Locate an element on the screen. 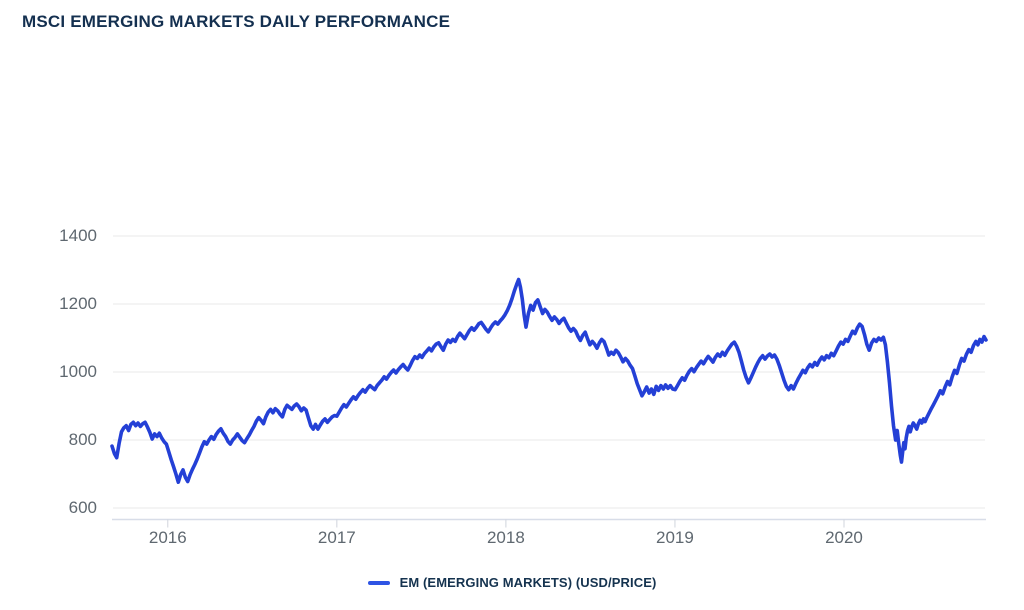 The image size is (1024, 610). chart-legend: EM (EMERGING MARKETS) (USD/PRICE) is located at coordinates (512, 582).